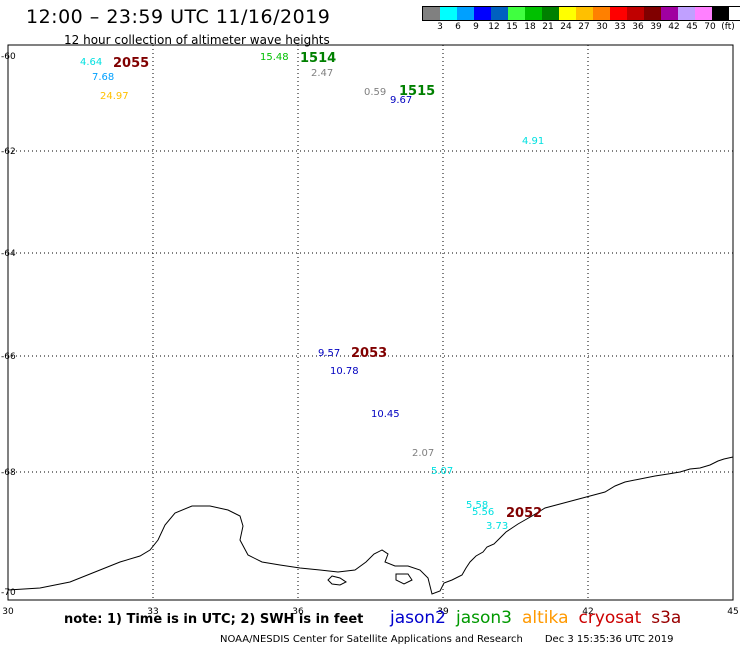  What do you see at coordinates (114, 96) in the screenshot?
I see `wave-height-label: 24.97` at bounding box center [114, 96].